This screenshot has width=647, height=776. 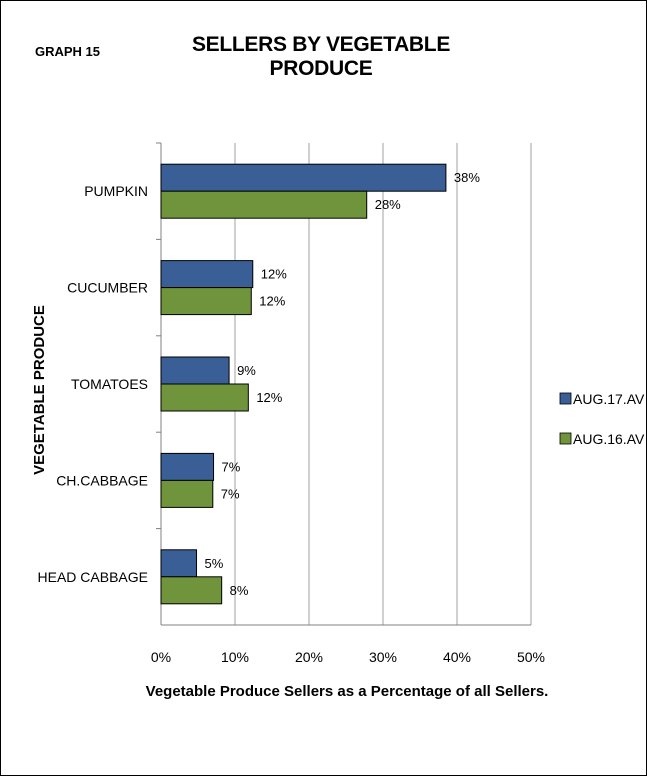 I want to click on category-label: CUCUMBER, so click(x=107, y=288).